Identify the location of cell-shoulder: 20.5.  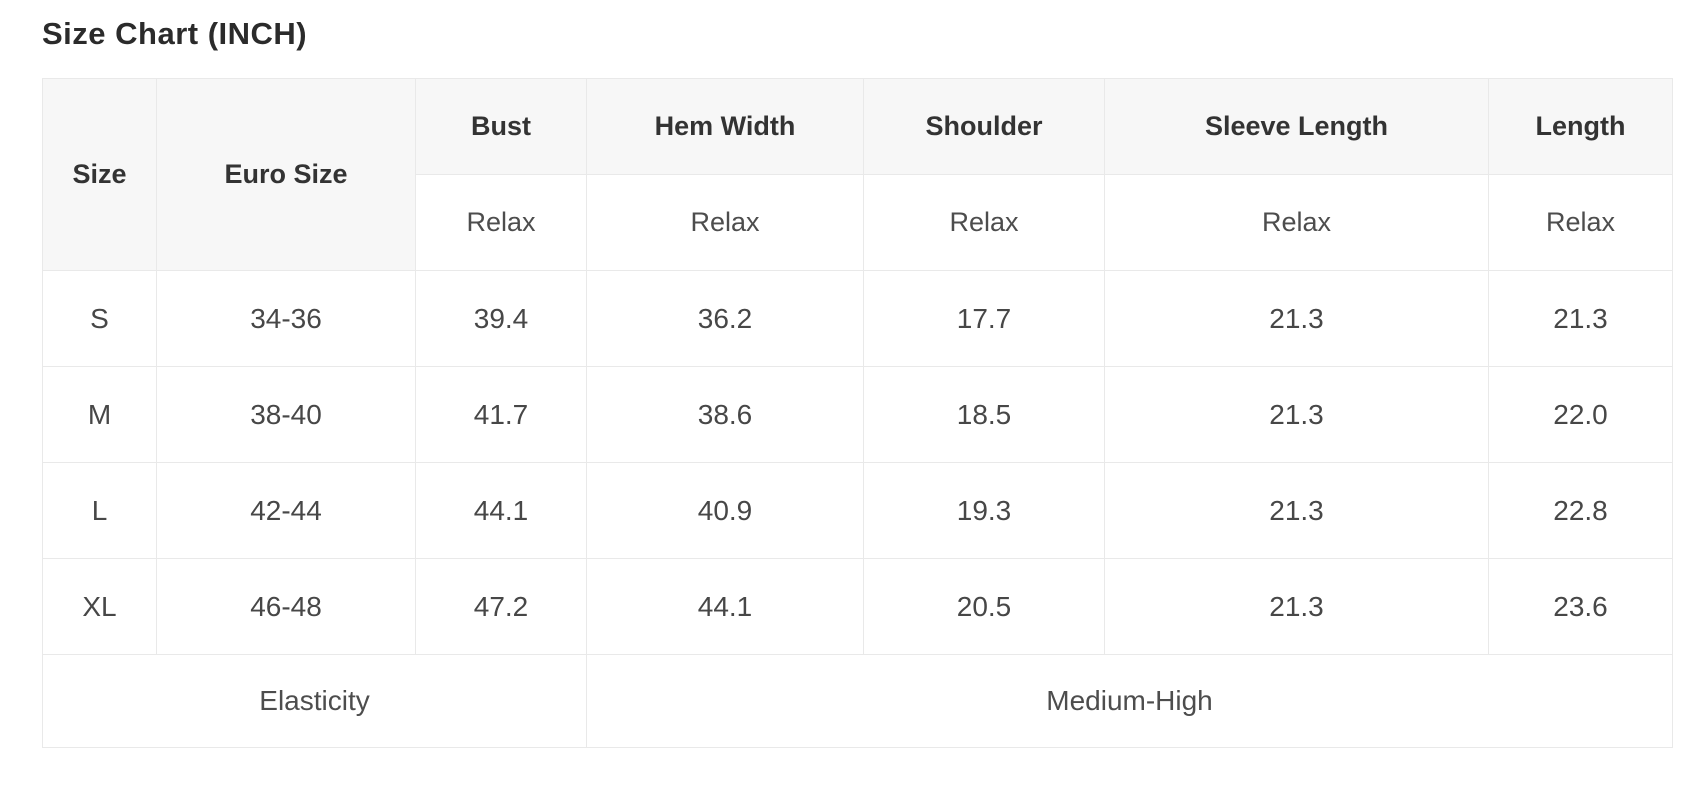
(984, 606).